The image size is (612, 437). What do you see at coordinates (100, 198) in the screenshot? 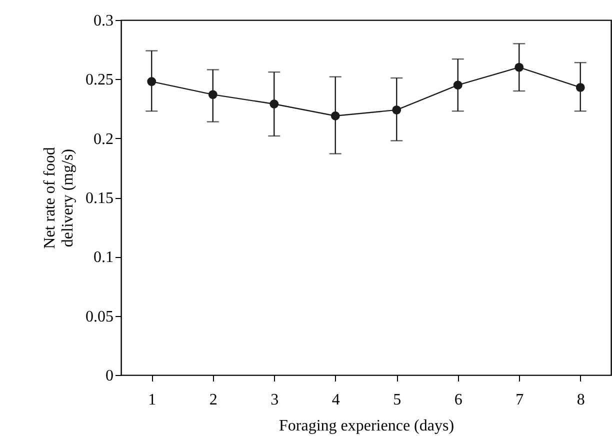
I see `y-tick-label: 0.15` at bounding box center [100, 198].